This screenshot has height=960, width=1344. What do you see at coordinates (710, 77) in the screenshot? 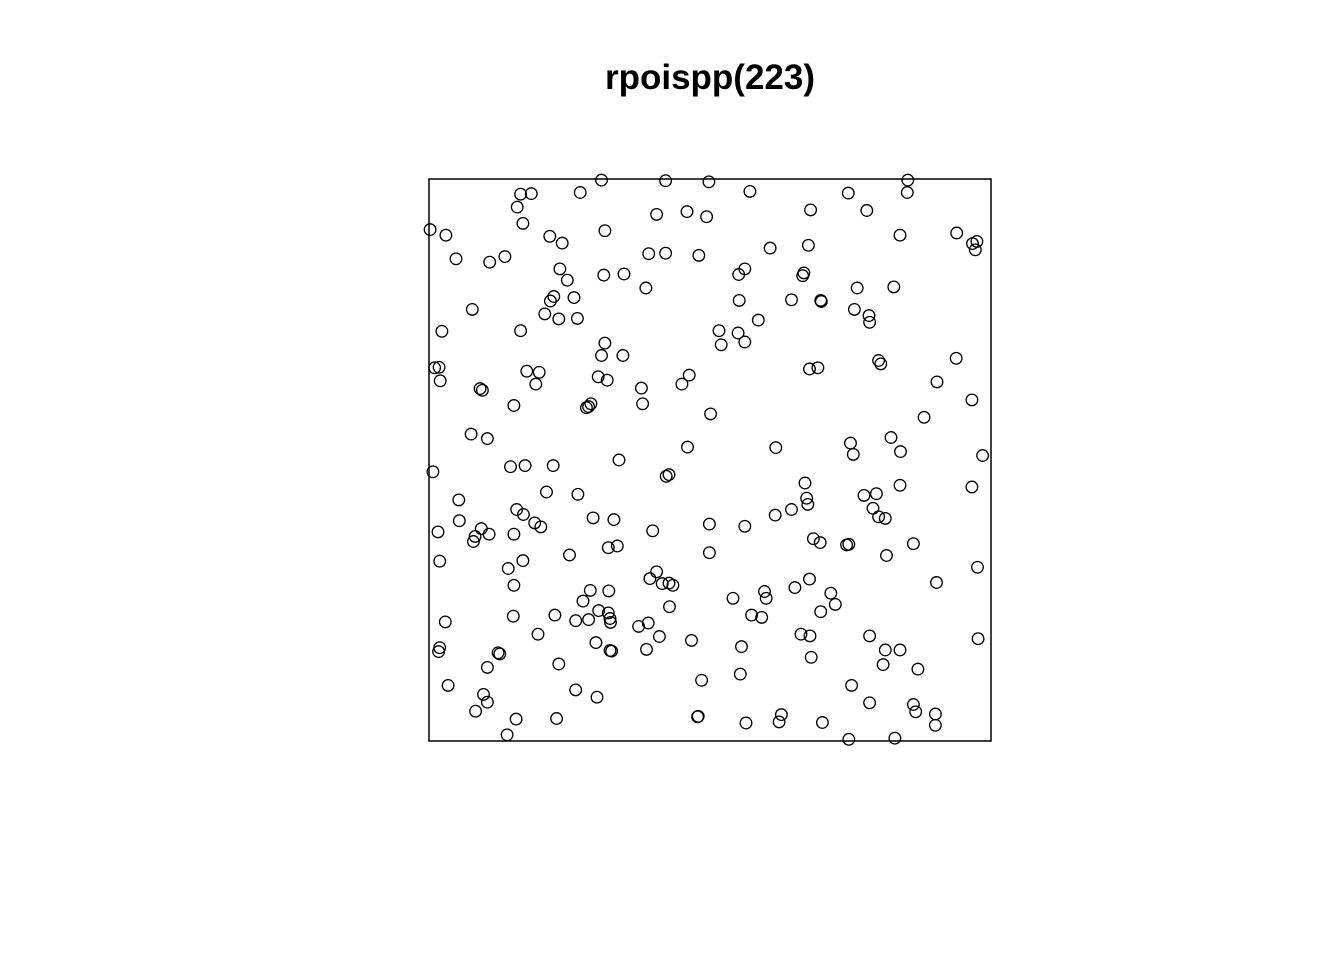
I see `chart-title: rpoispp(223)` at bounding box center [710, 77].